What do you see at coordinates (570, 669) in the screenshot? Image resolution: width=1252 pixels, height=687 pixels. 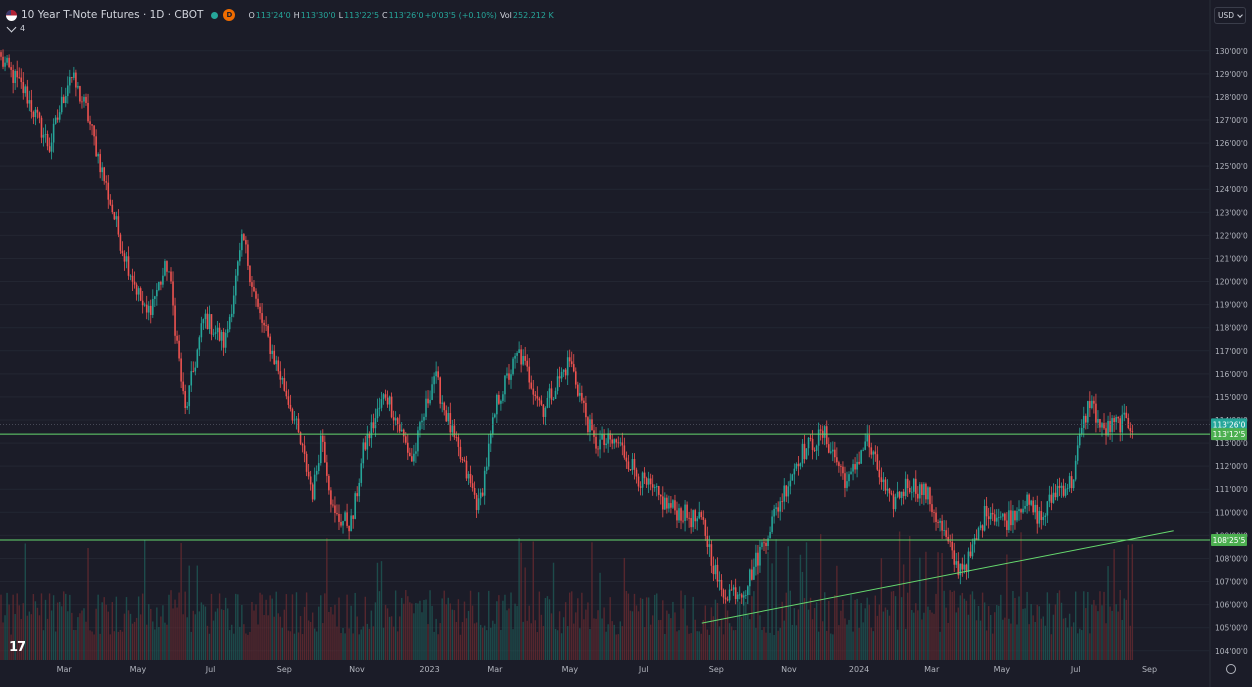 I see `x-tick-label: May` at bounding box center [570, 669].